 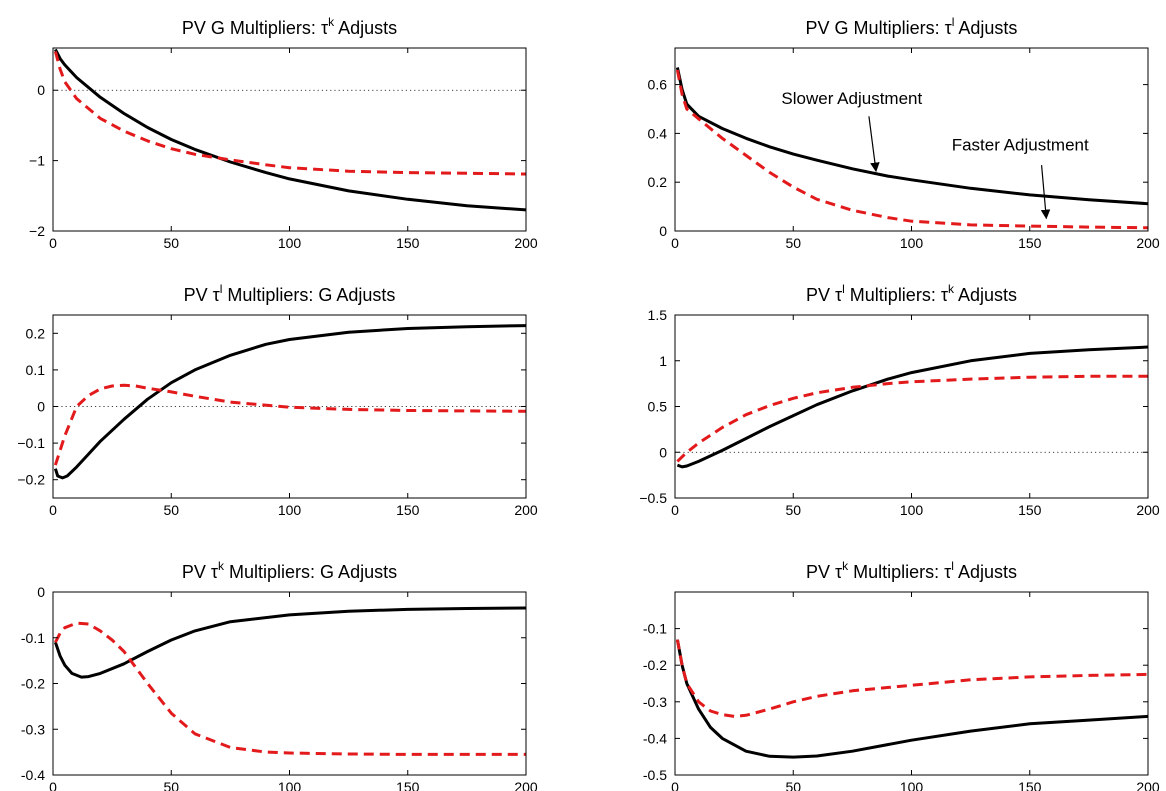 What do you see at coordinates (37, 161) in the screenshot?
I see `y-tick-label: −1` at bounding box center [37, 161].